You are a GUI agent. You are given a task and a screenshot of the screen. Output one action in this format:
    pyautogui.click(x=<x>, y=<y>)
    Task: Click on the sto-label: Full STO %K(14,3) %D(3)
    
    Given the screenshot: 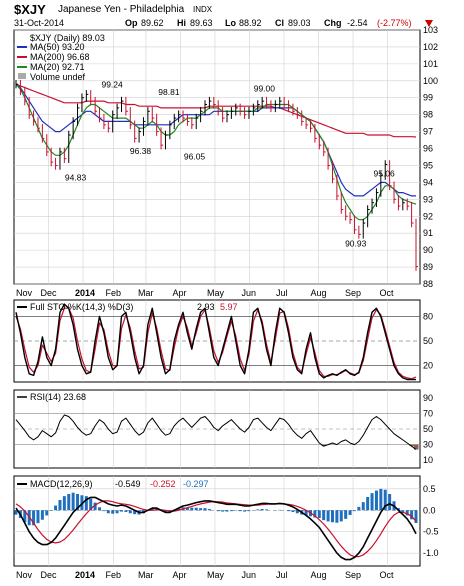 What is the action you would take?
    pyautogui.click(x=81, y=307)
    